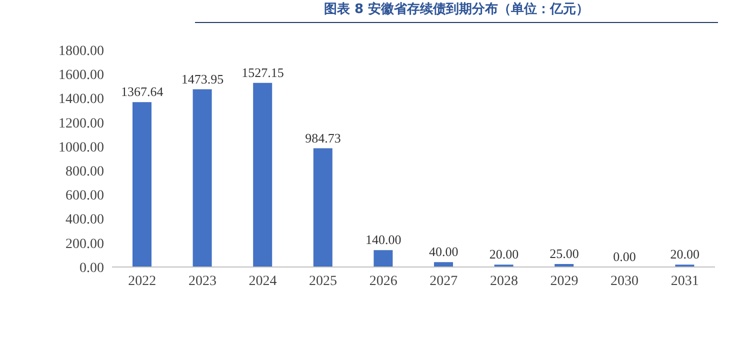 Image resolution: width=735 pixels, height=342 pixels. I want to click on data-label: 0.00, so click(624, 256).